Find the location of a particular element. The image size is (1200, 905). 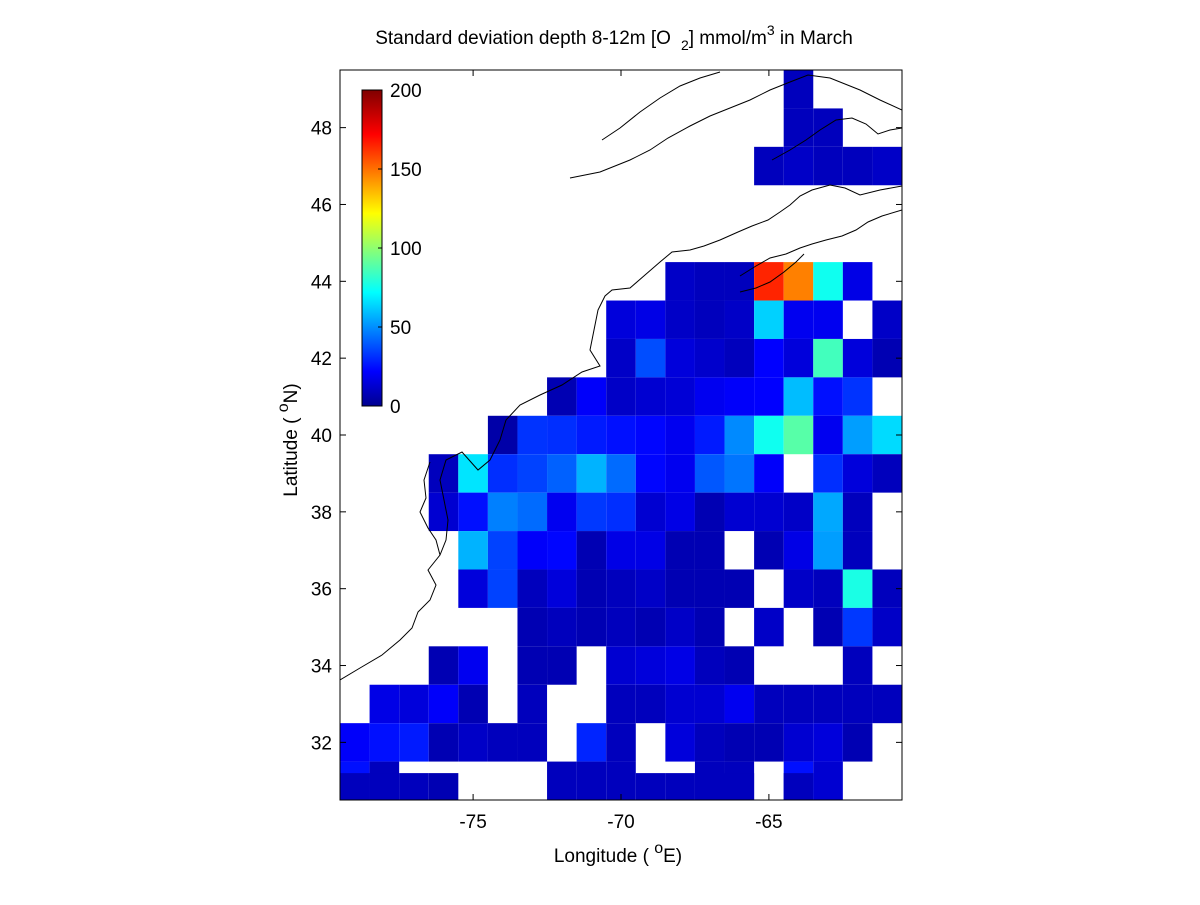

title-tail: in March is located at coordinates (814, 38).